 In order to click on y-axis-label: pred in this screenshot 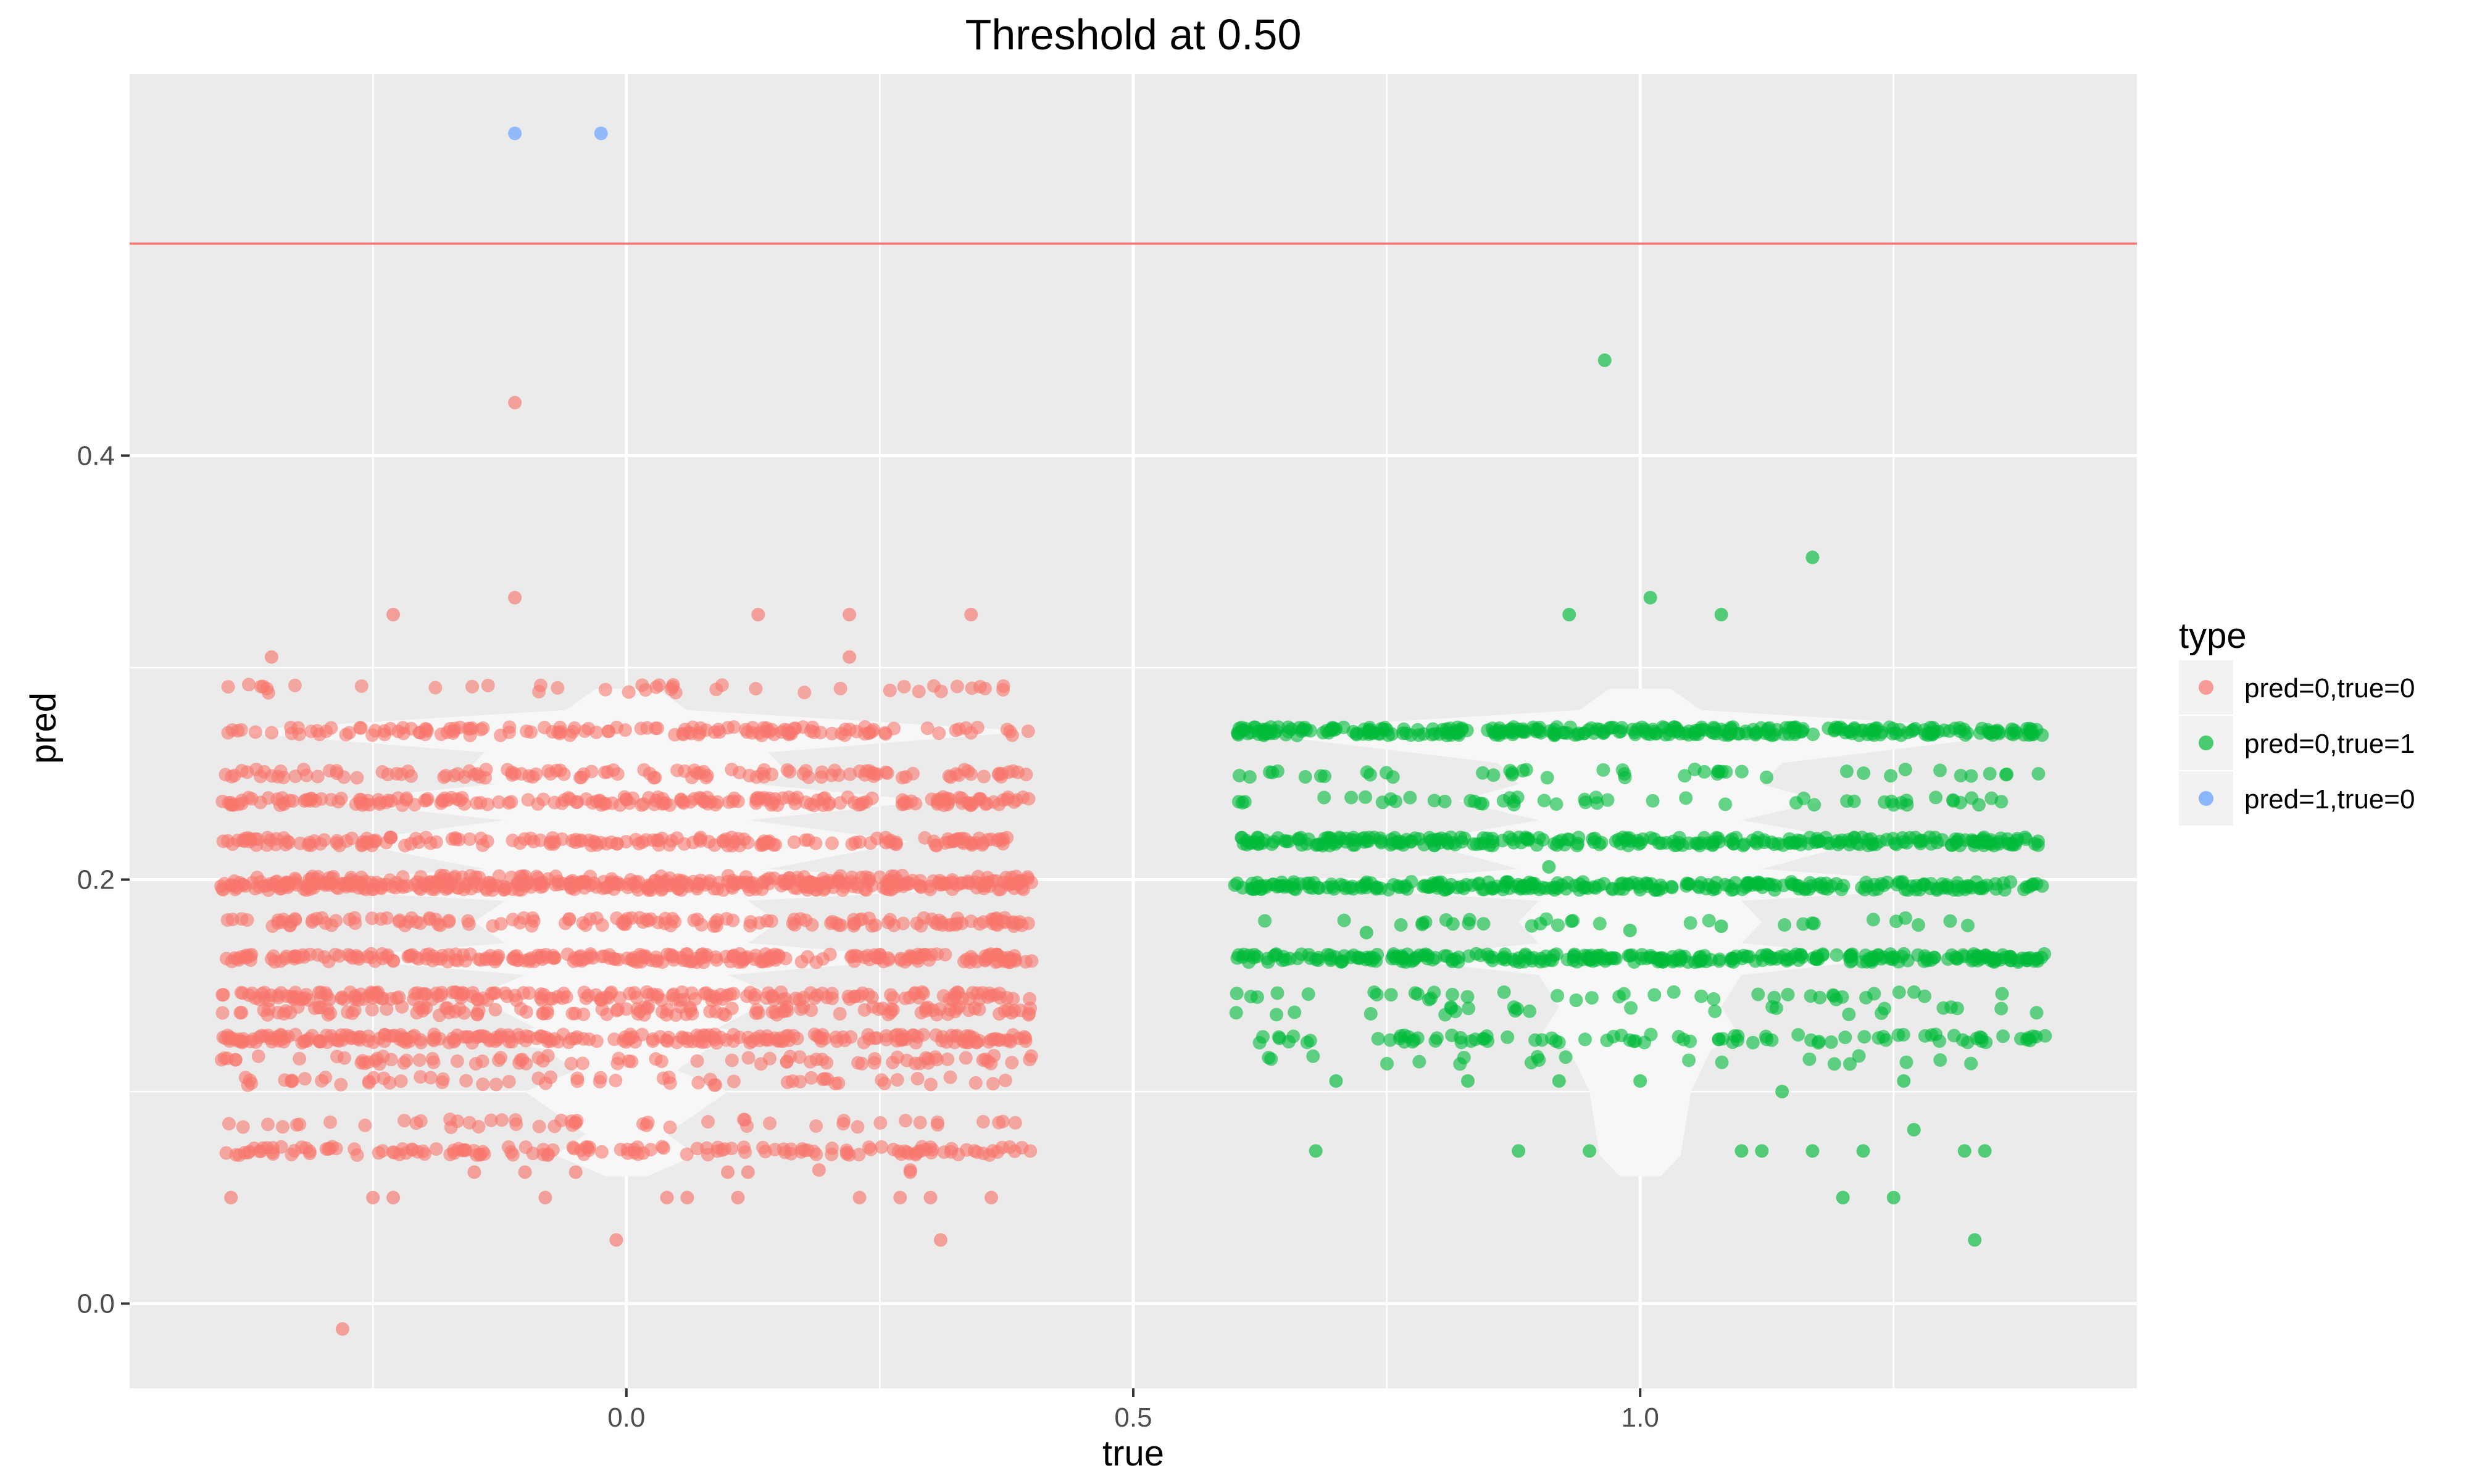, I will do `click(43, 728)`.